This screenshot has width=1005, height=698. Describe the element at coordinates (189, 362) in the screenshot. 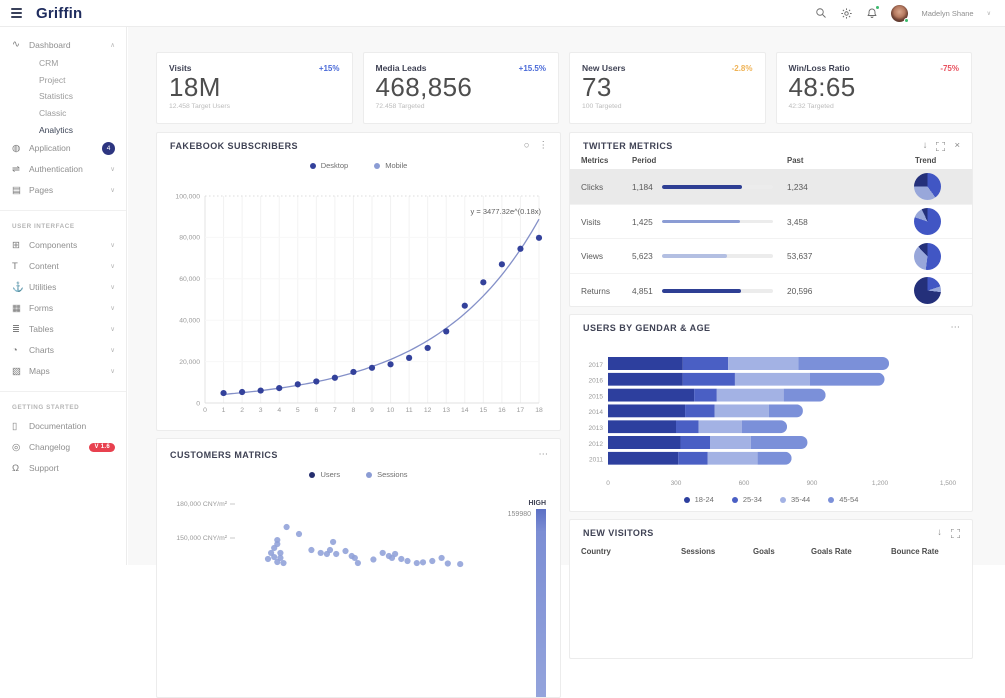

I see `svg-text: 20,000` at that location.